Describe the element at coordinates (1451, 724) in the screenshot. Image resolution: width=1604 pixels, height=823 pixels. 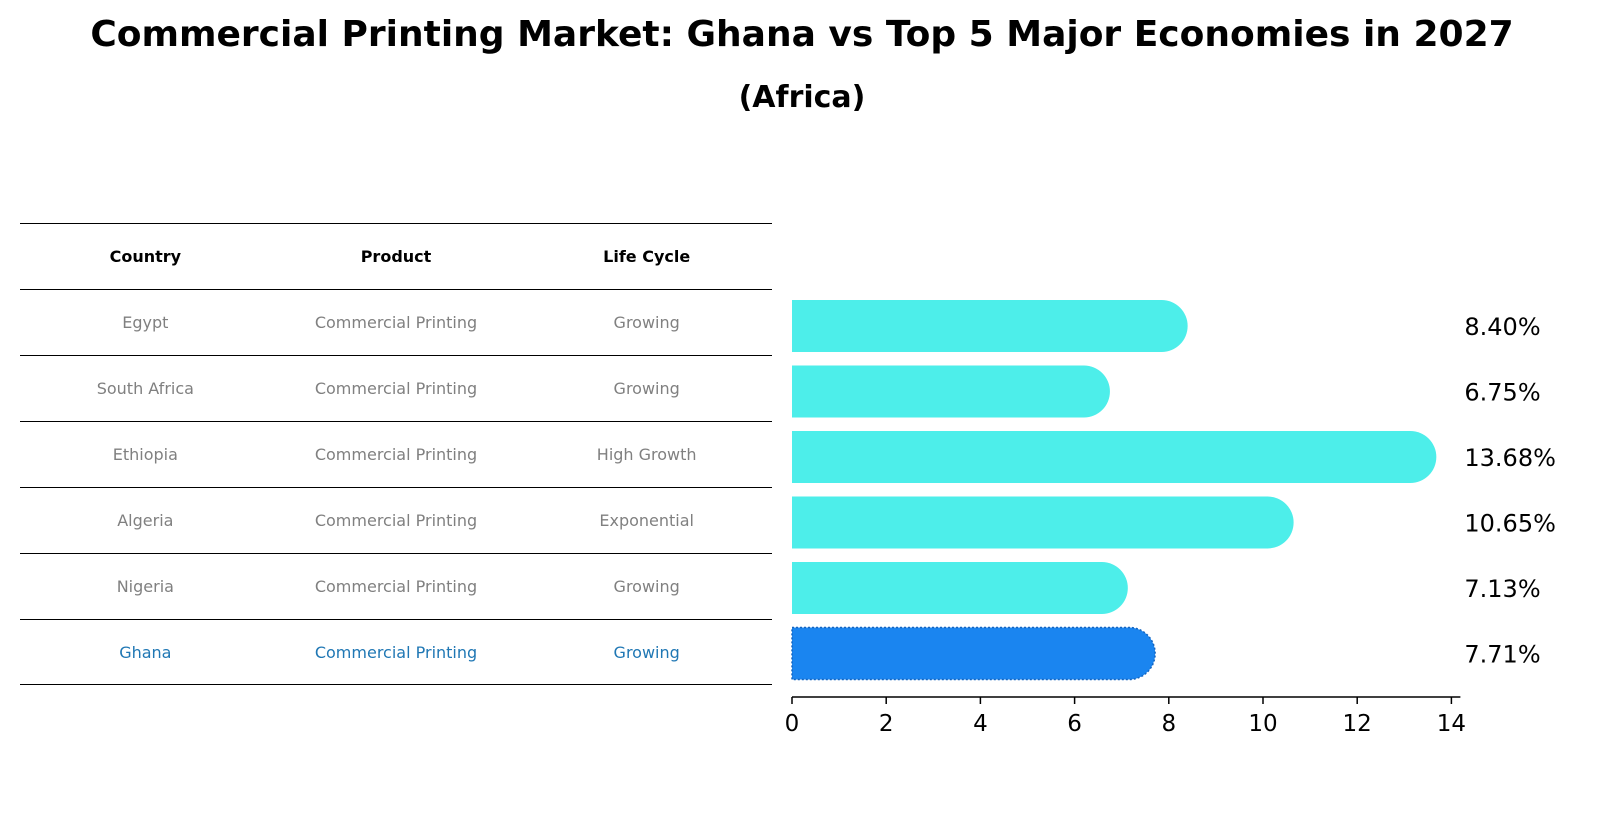
I see `x-tick-label: 14` at that location.